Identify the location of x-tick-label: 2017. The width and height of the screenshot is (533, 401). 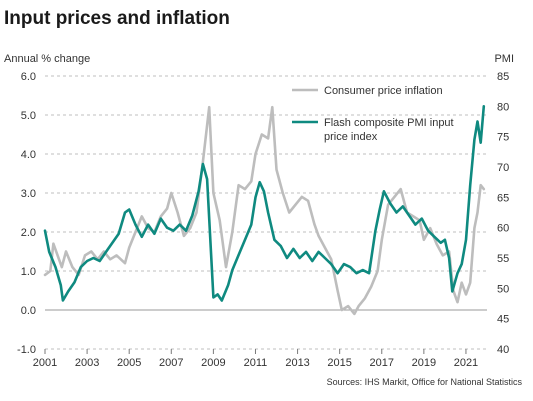
(382, 363).